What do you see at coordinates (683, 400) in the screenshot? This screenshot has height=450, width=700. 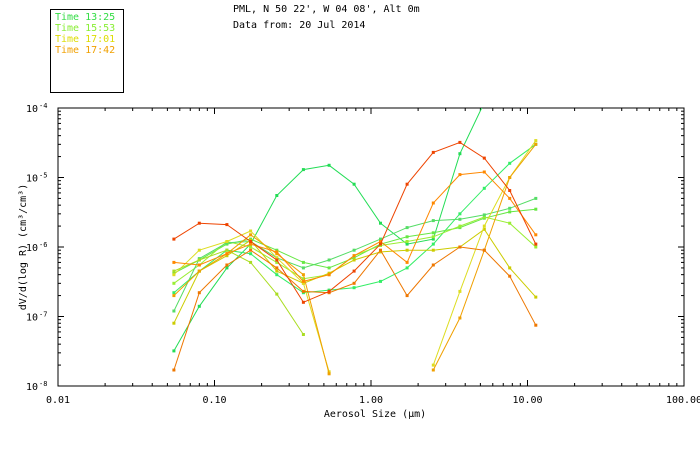 I see `x-tick-label: 100.00` at bounding box center [683, 400].